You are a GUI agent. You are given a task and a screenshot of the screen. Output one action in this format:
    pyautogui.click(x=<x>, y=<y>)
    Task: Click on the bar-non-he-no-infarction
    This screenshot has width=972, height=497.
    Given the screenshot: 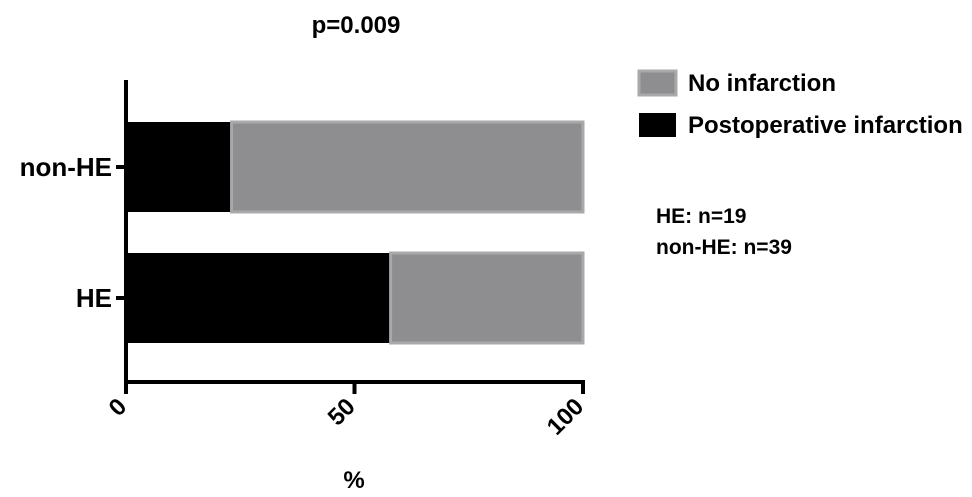 What is the action you would take?
    pyautogui.click(x=407, y=167)
    